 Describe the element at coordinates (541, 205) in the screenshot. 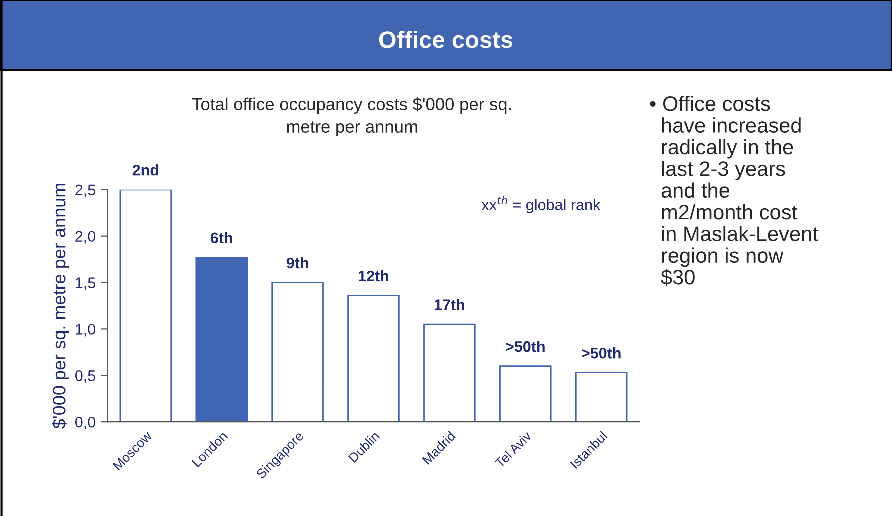

I see `annotation: xx$^{th}$ = global rank` at that location.